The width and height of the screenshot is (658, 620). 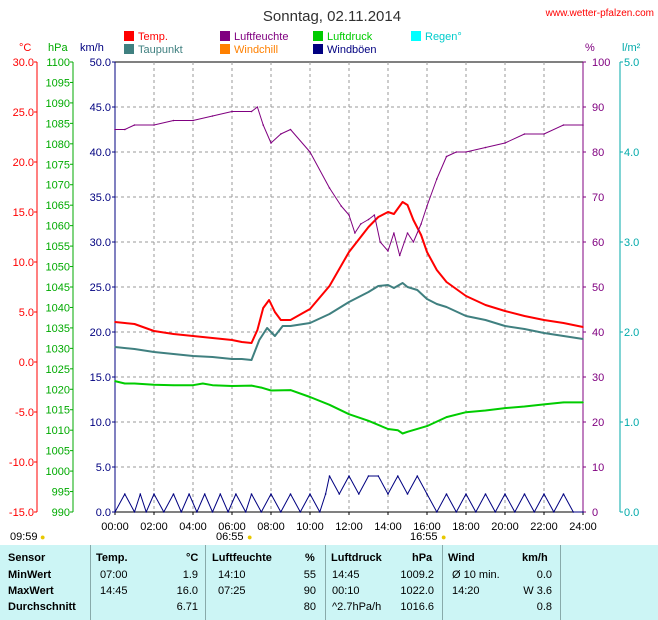 What do you see at coordinates (103, 468) in the screenshot?
I see `wind-tick-label: 5.0` at bounding box center [103, 468].